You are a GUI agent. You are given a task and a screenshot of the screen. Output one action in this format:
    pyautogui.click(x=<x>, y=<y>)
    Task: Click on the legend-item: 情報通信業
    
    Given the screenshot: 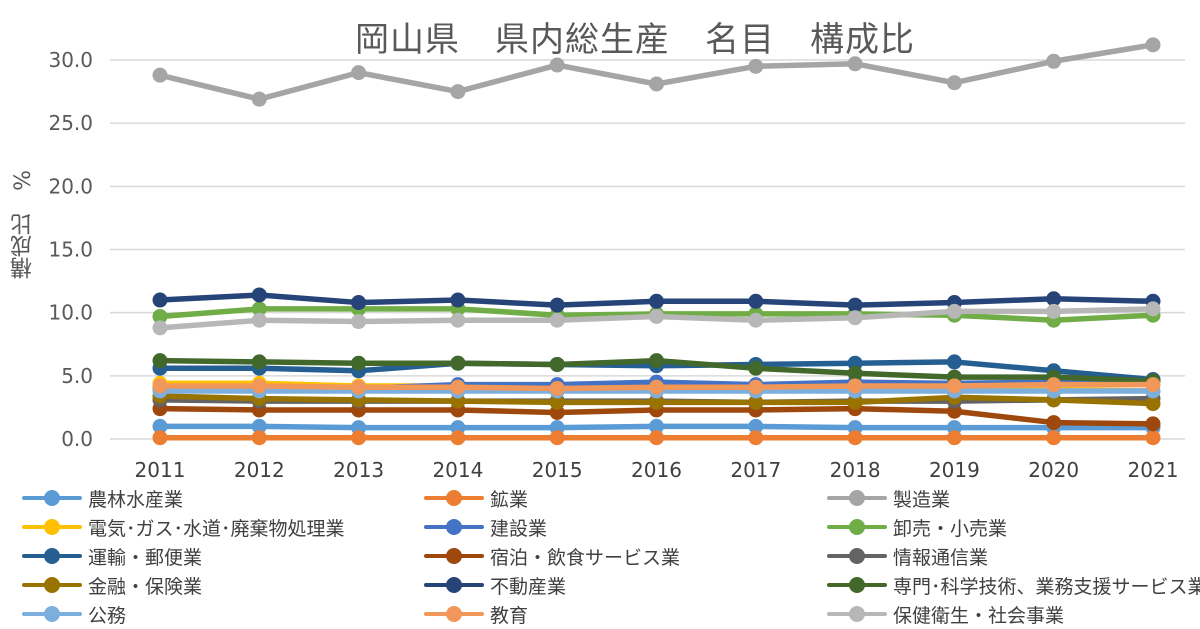 What is the action you would take?
    pyautogui.click(x=907, y=556)
    